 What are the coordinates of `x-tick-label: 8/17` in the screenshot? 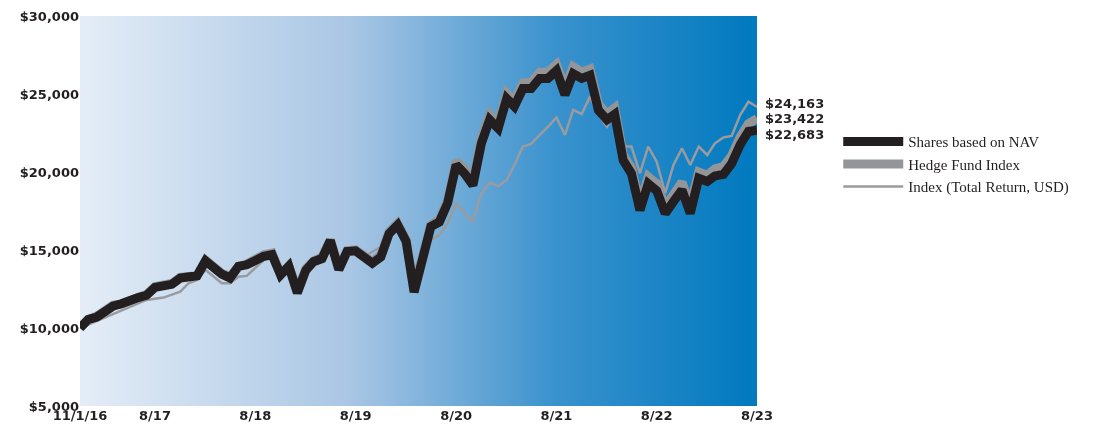 It's located at (155, 415).